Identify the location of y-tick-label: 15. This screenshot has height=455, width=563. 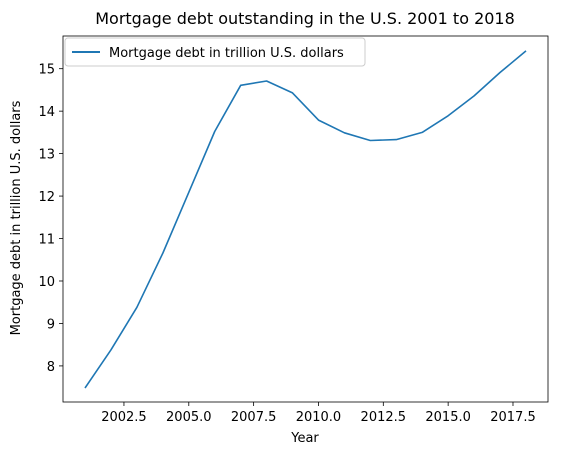
(46, 70).